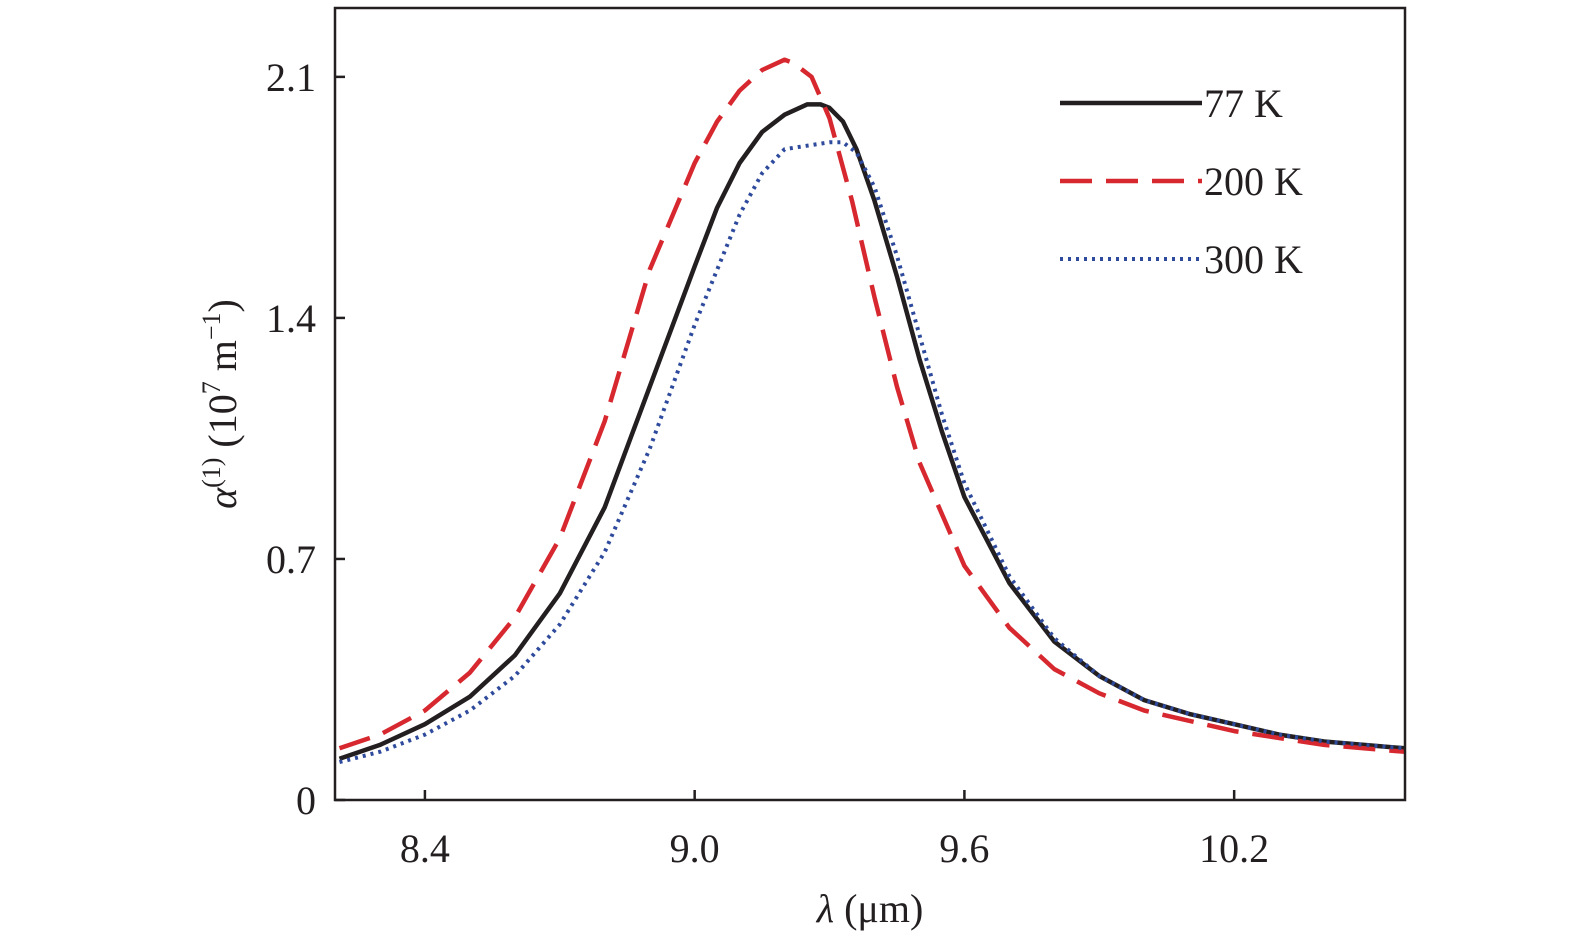 The height and width of the screenshot is (945, 1575). What do you see at coordinates (291, 77) in the screenshot?
I see `y-tick-label: 2.1` at bounding box center [291, 77].